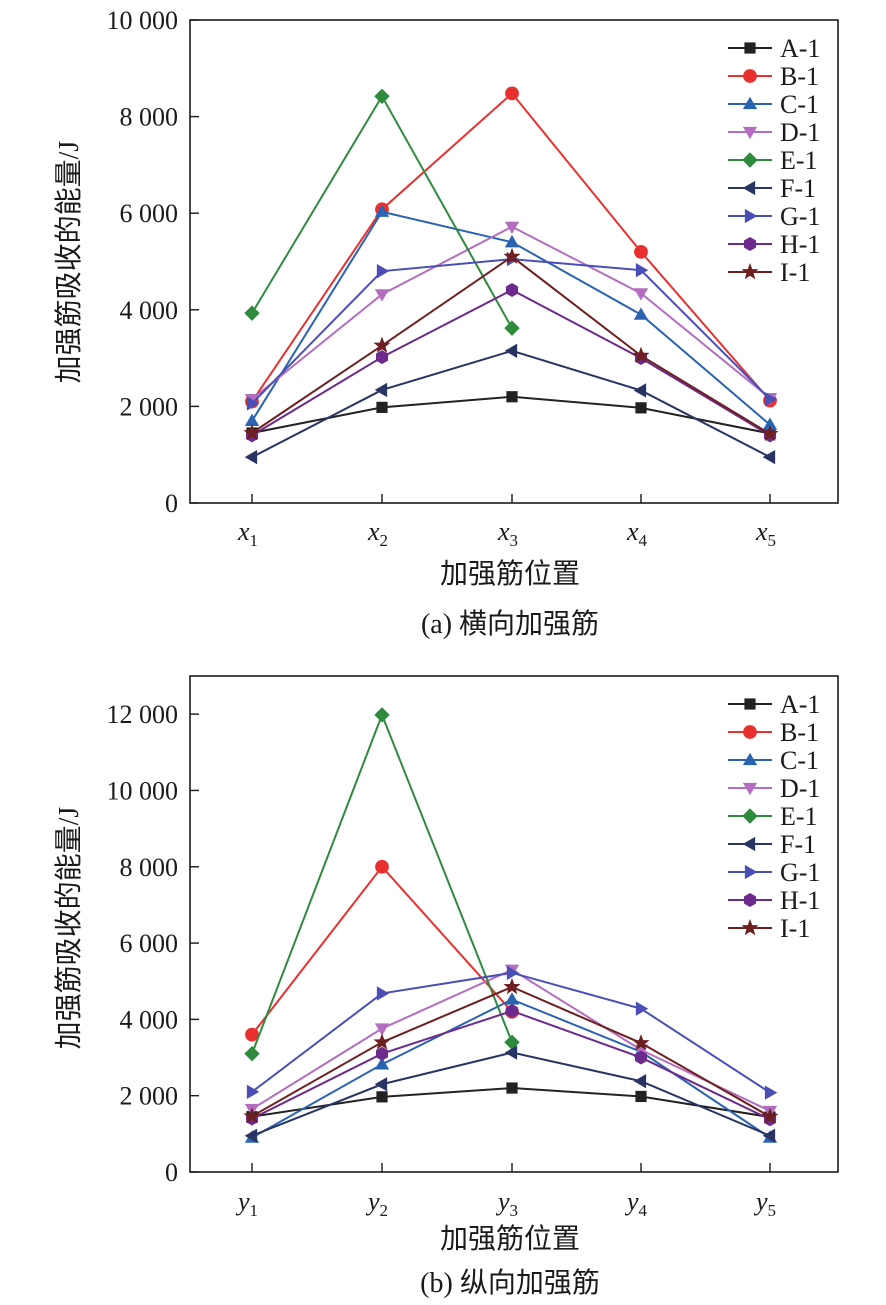 The width and height of the screenshot is (886, 1305). What do you see at coordinates (507, 533) in the screenshot?
I see `x-tick-label: x3` at bounding box center [507, 533].